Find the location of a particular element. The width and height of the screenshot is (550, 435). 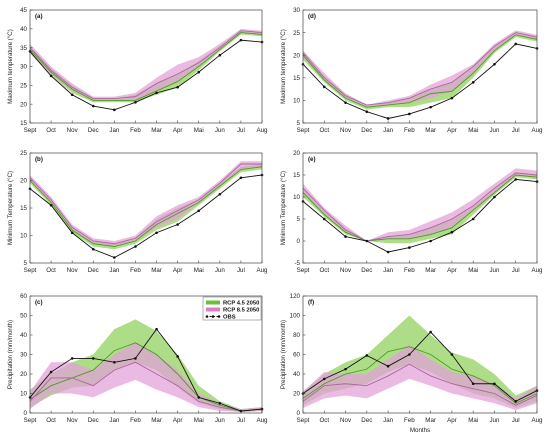

y-tick-label: 35 is located at coordinates (23, 48).